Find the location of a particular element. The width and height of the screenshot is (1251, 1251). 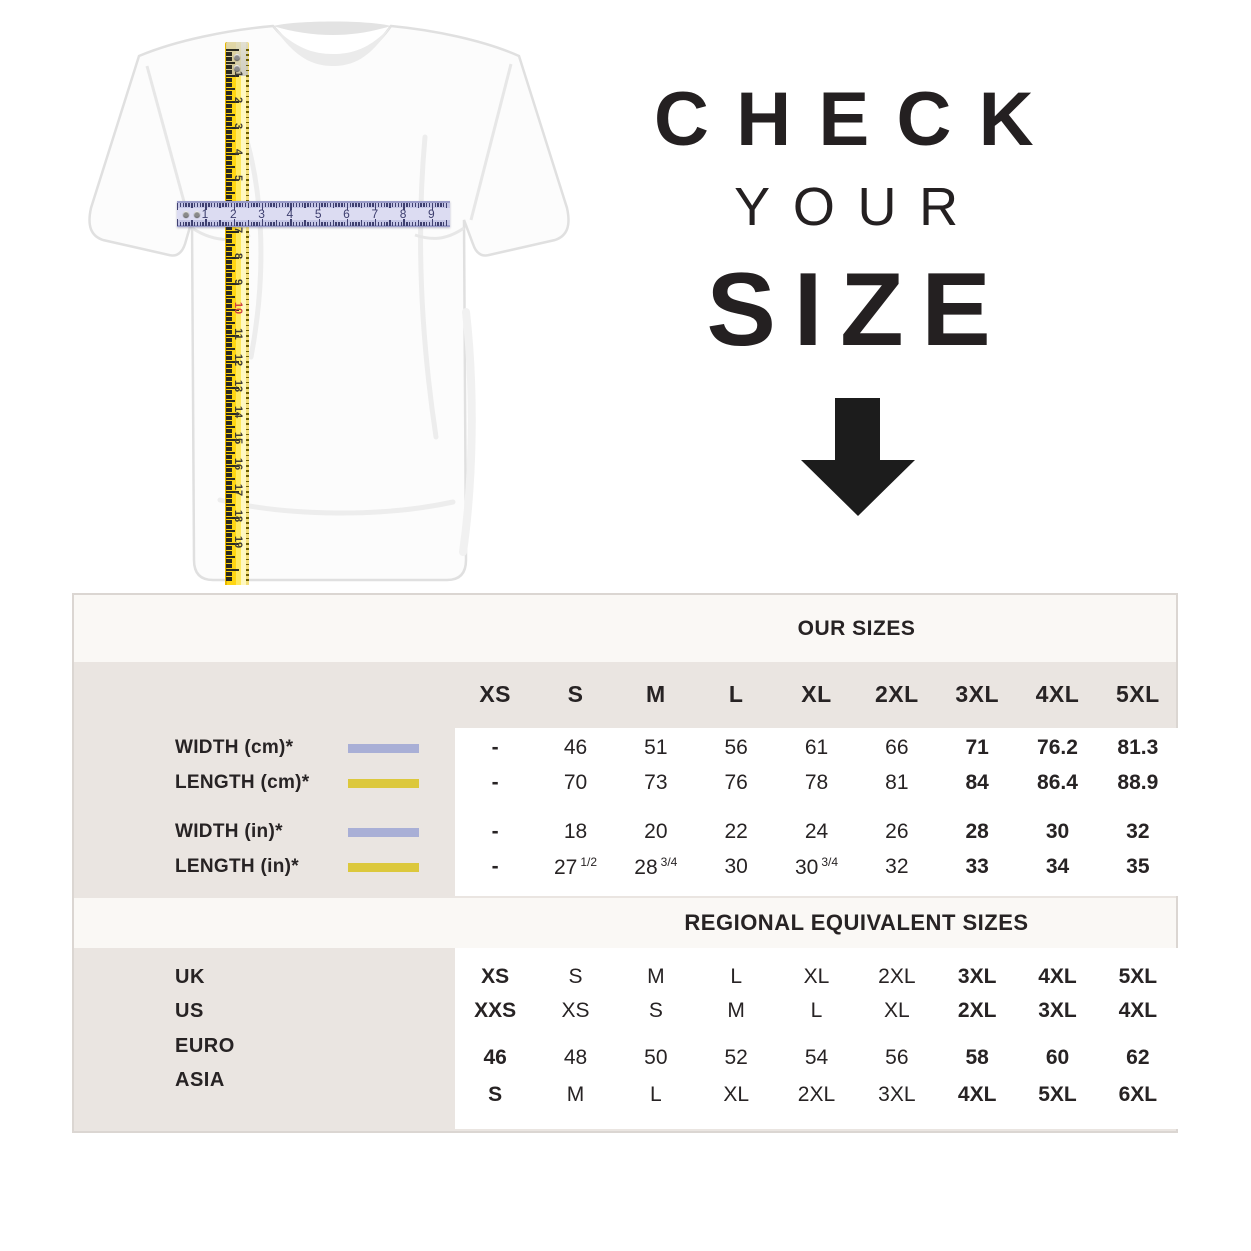

size-value: 54 is located at coordinates (816, 1057).